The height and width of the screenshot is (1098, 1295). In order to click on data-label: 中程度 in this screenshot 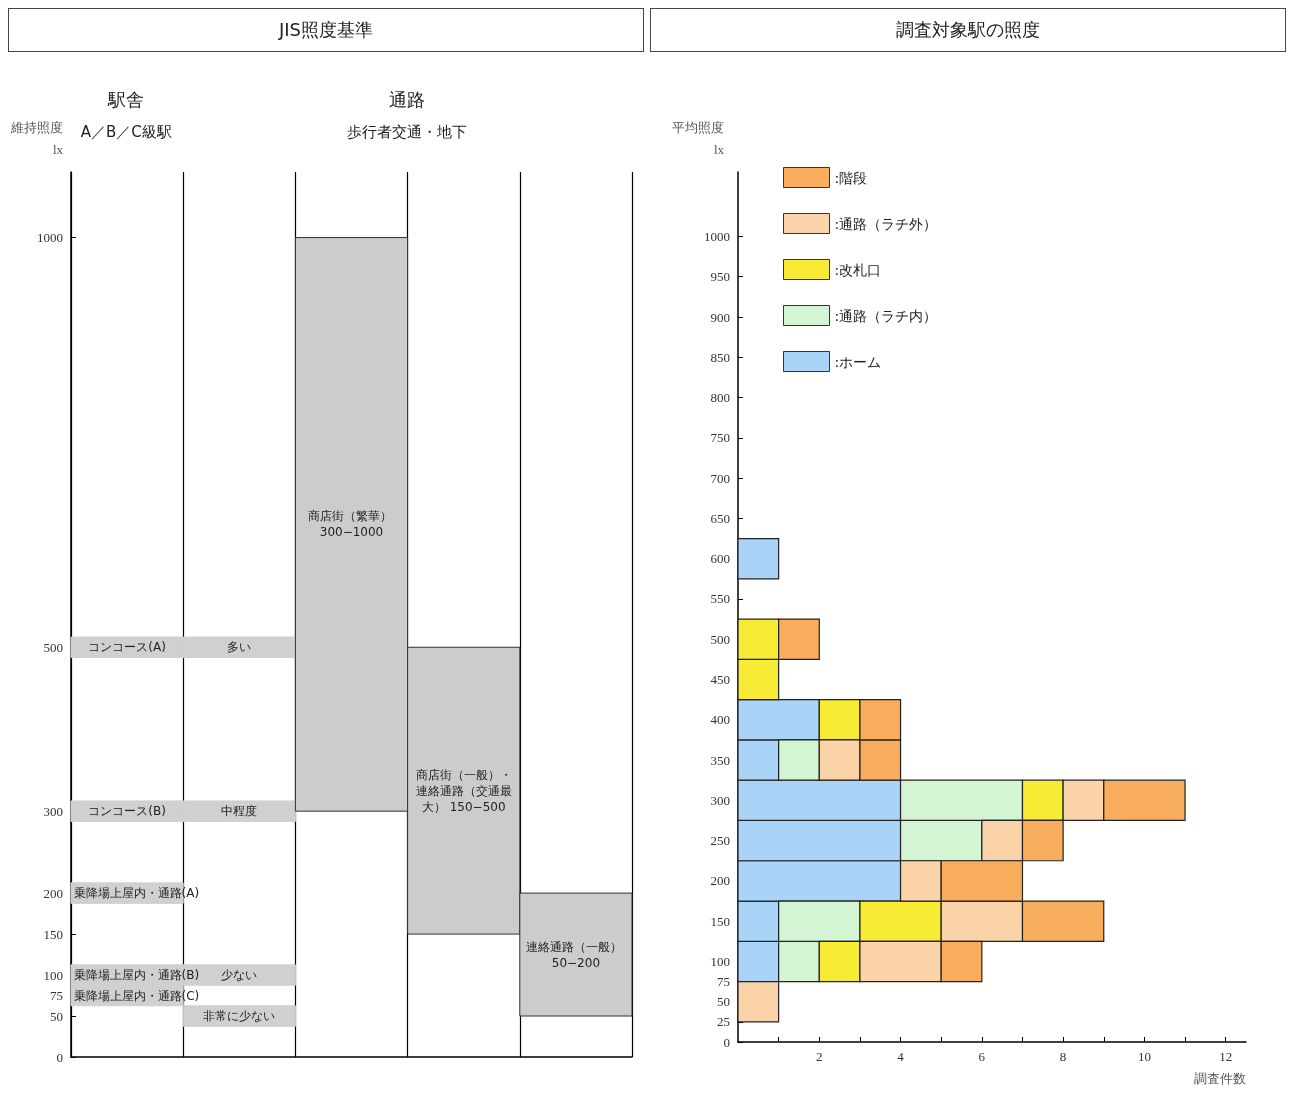, I will do `click(239, 811)`.